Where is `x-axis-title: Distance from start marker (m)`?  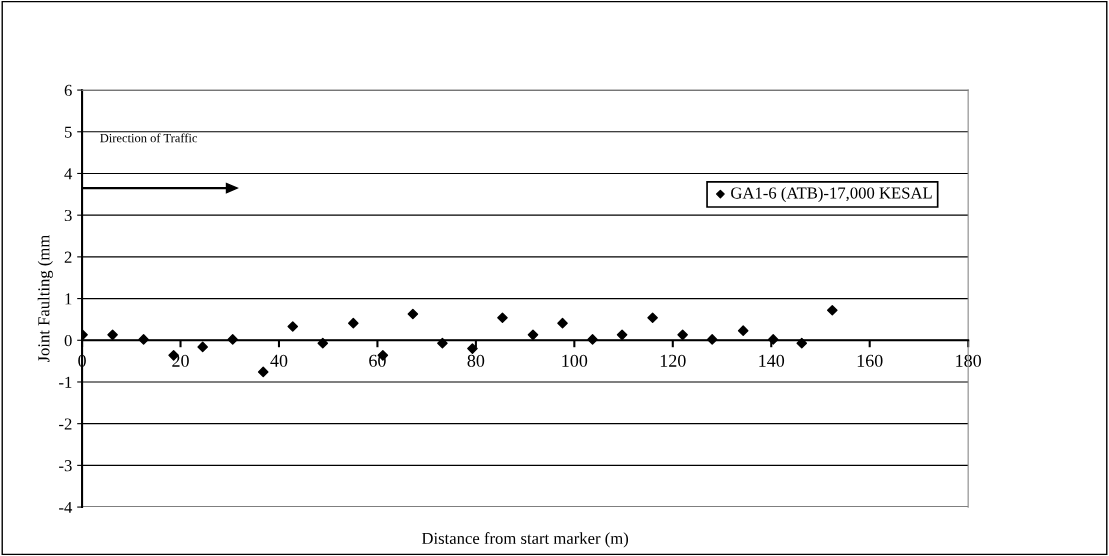 x-axis-title: Distance from start marker (m) is located at coordinates (525, 540).